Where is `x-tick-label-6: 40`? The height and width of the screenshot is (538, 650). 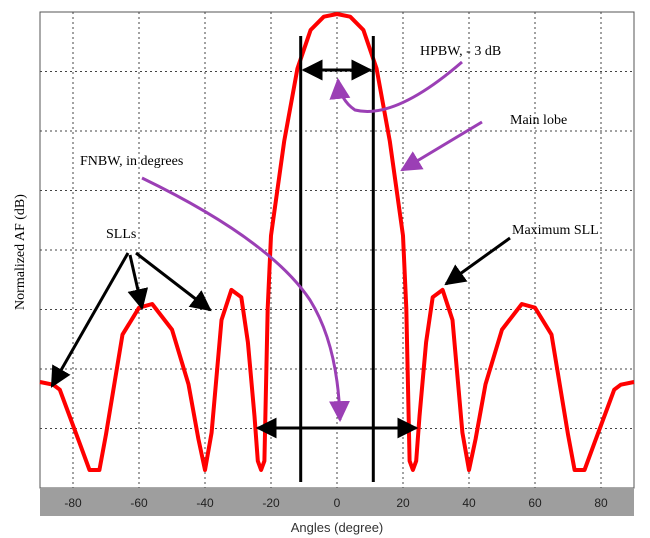
x-tick-label-6: 40 is located at coordinates (469, 503).